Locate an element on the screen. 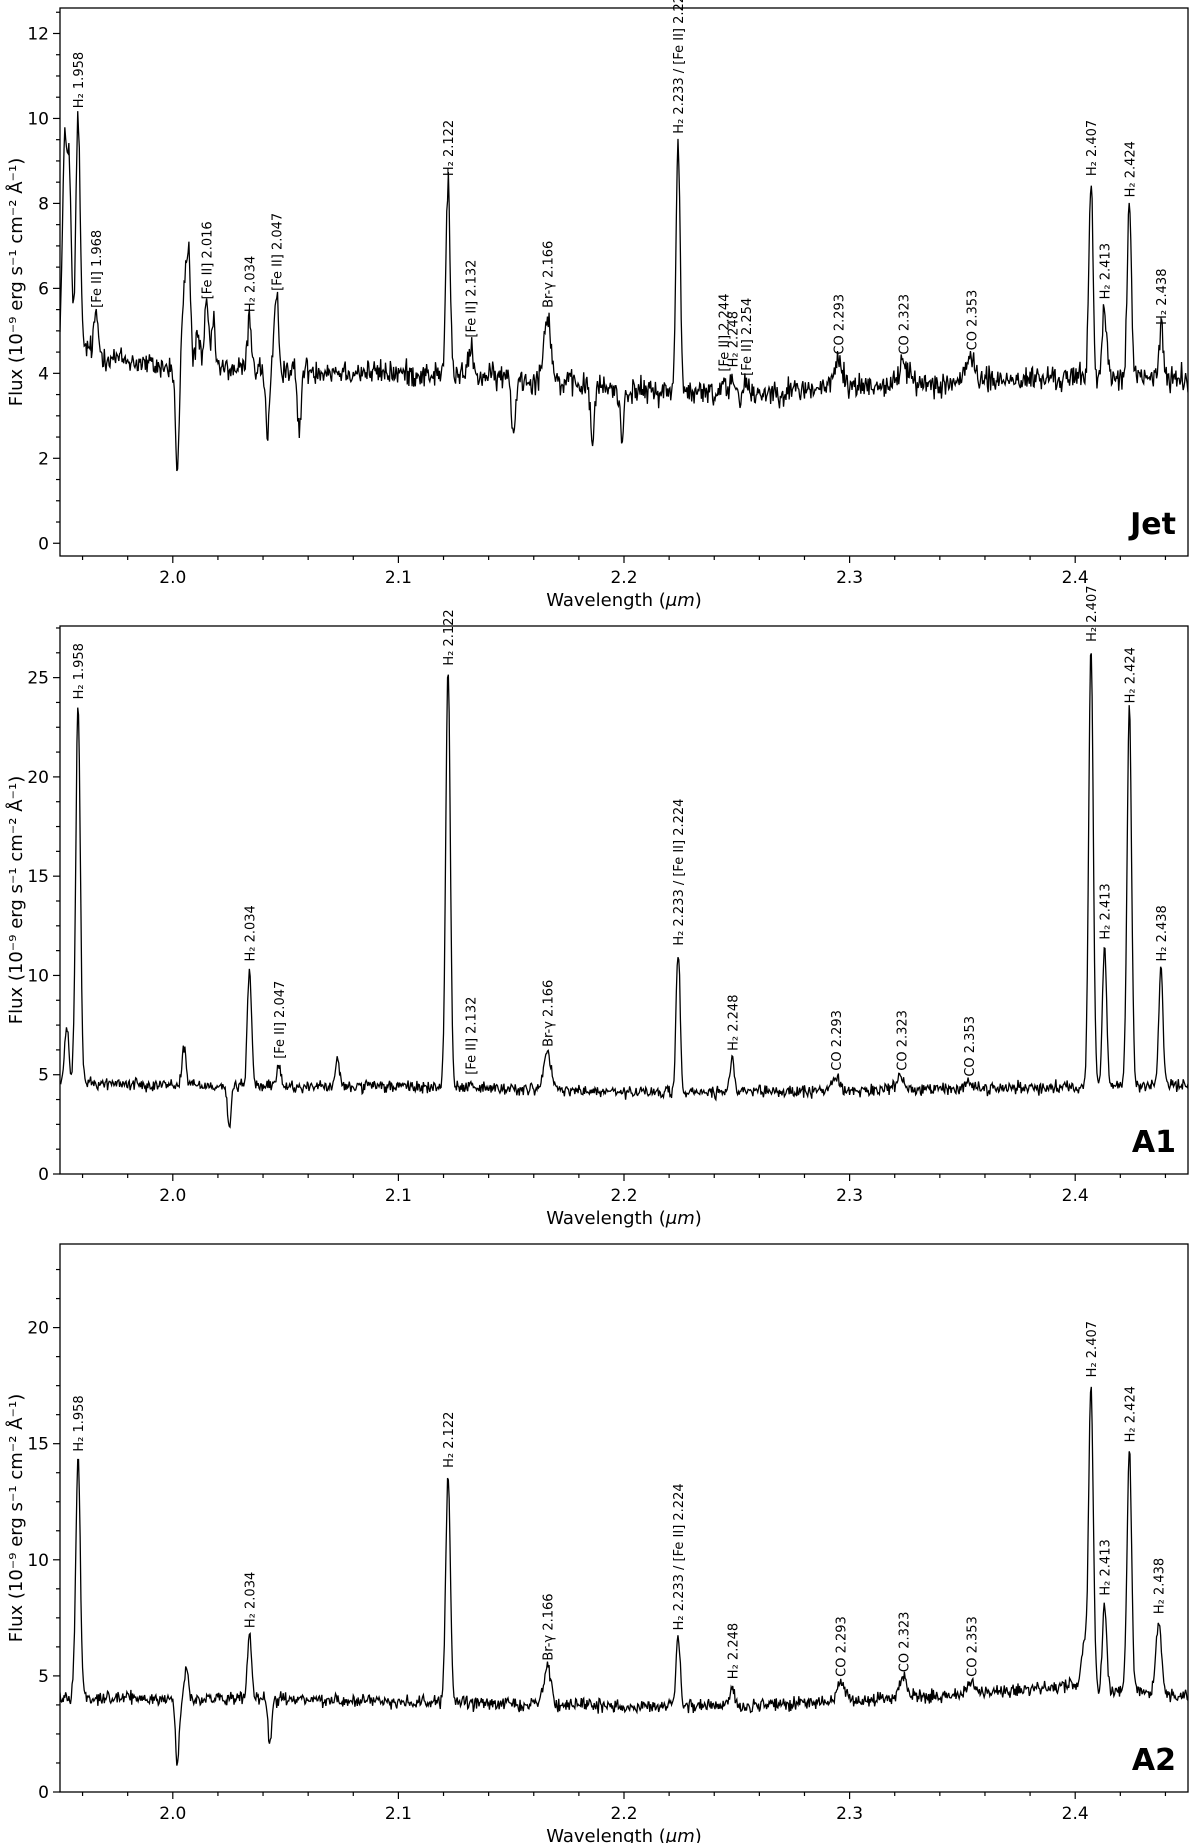  line-label: [Fe II] 1.968 is located at coordinates (97, 269).